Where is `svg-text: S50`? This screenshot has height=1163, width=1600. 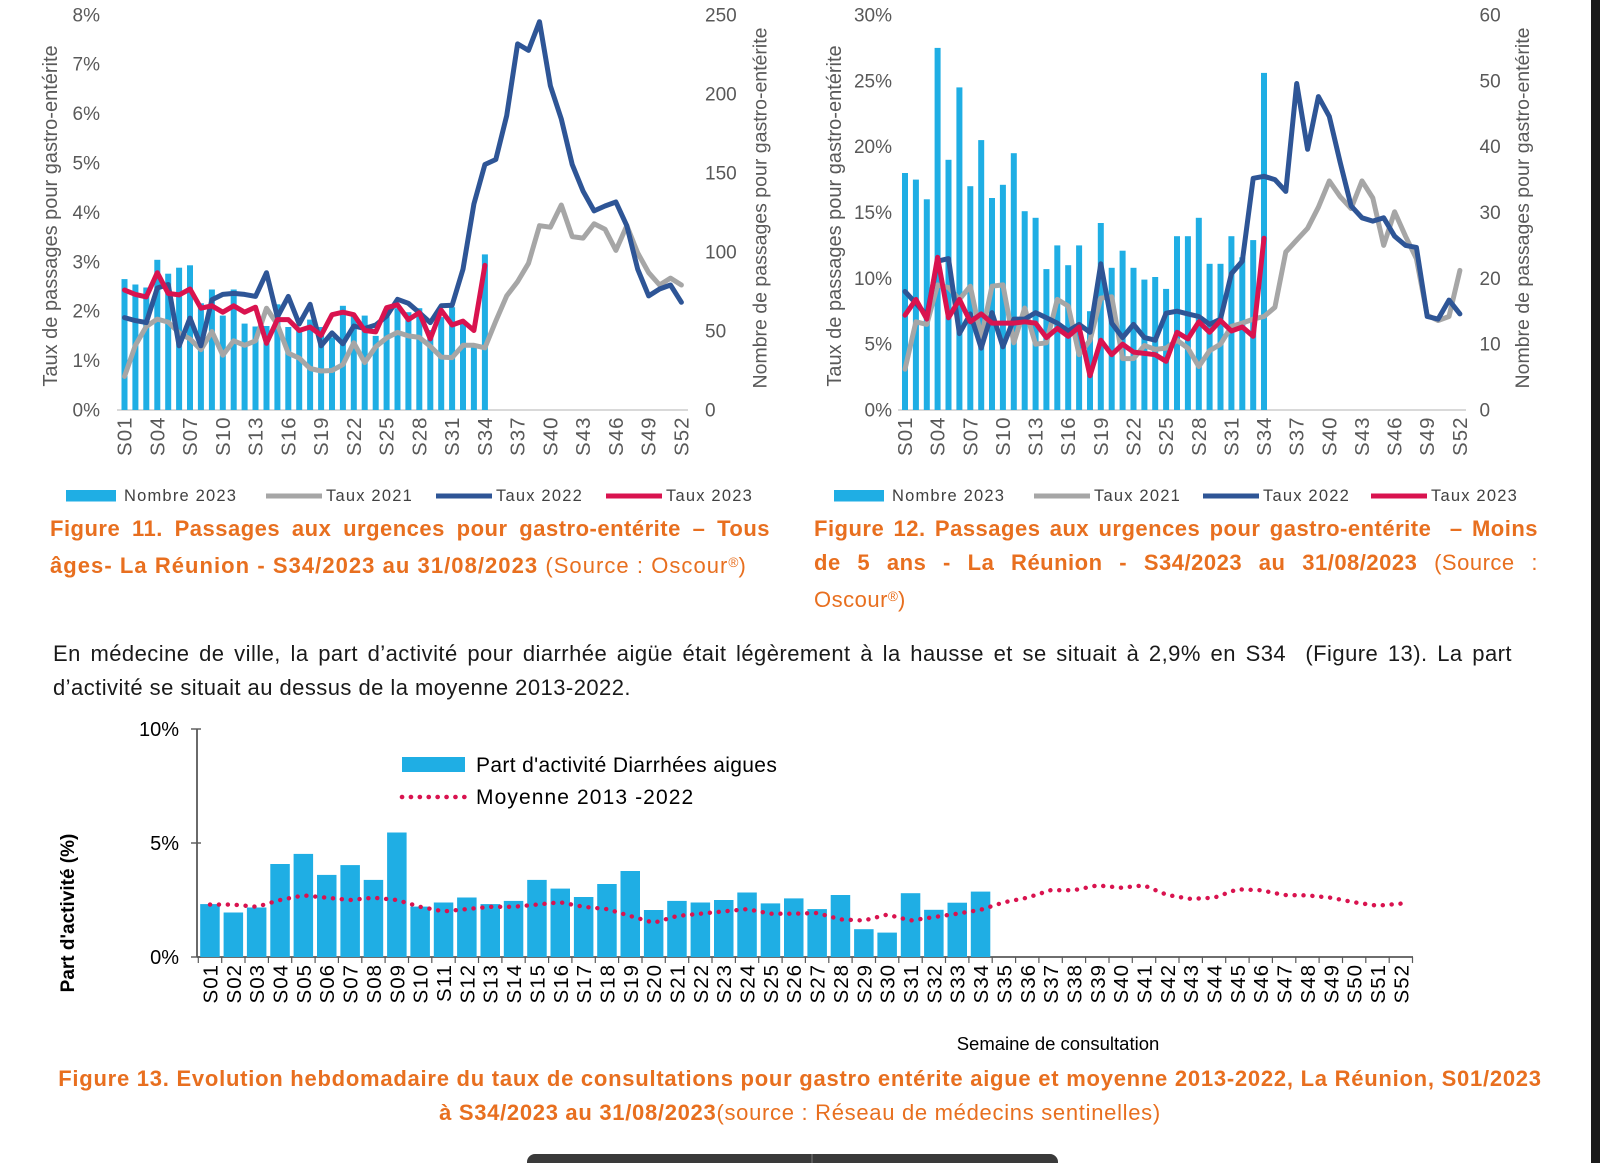 svg-text: S50 is located at coordinates (1355, 983).